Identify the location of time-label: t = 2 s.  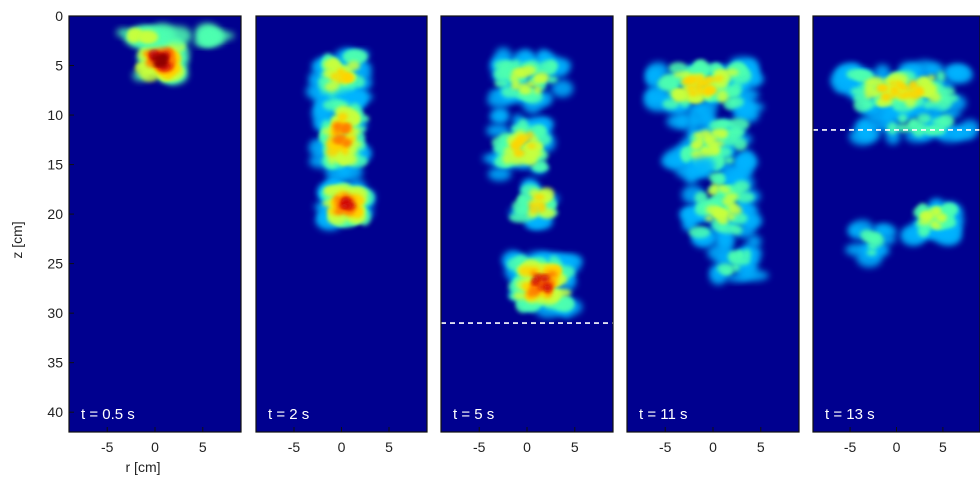
(288, 414).